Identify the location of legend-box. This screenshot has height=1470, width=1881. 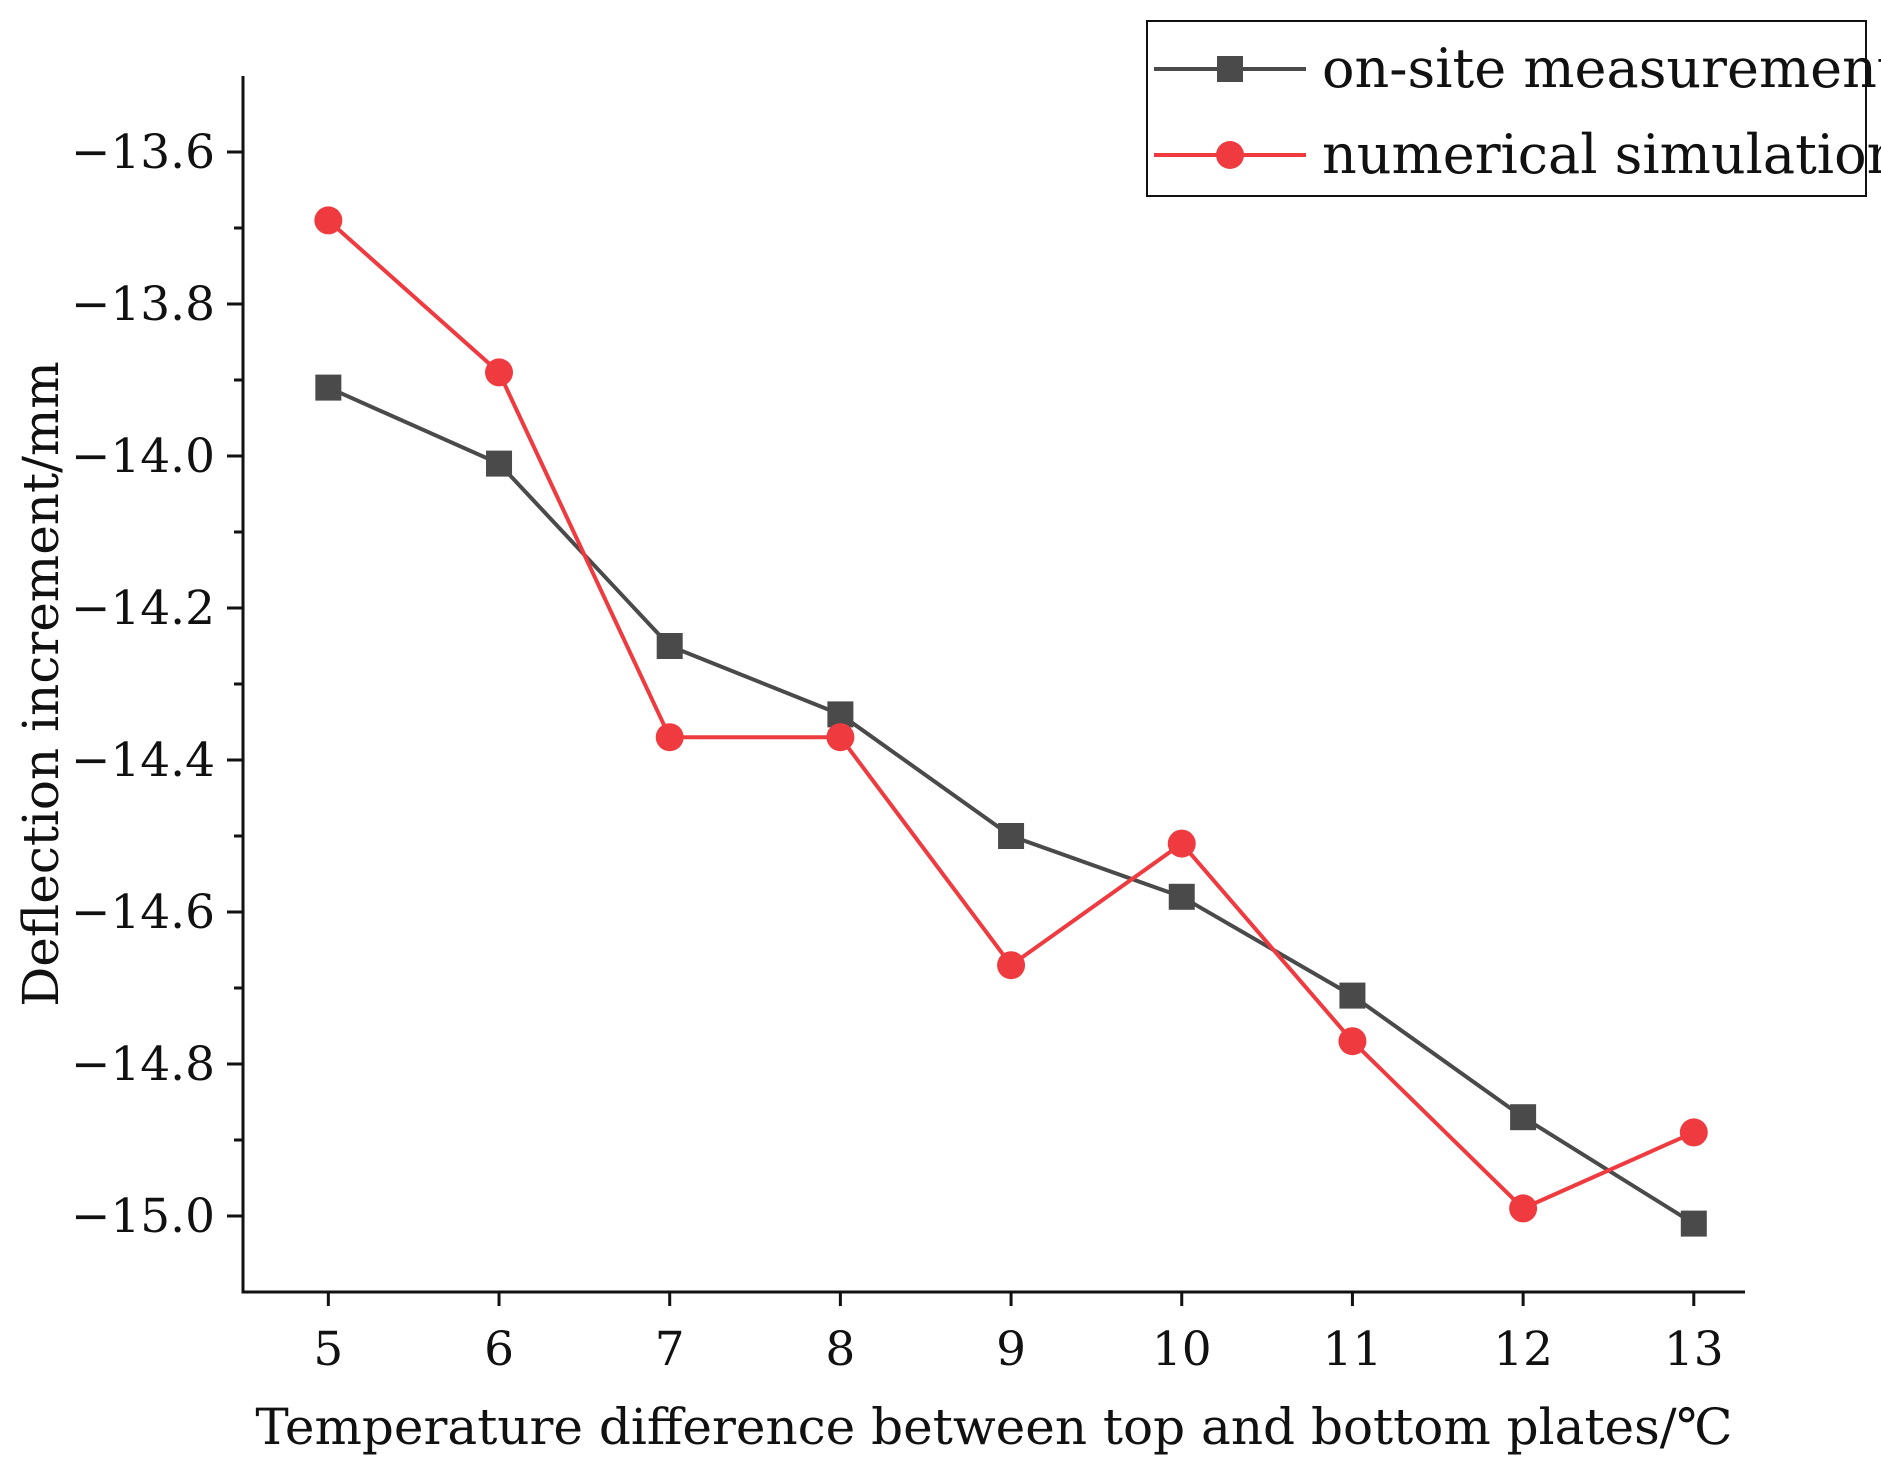
(1506, 108).